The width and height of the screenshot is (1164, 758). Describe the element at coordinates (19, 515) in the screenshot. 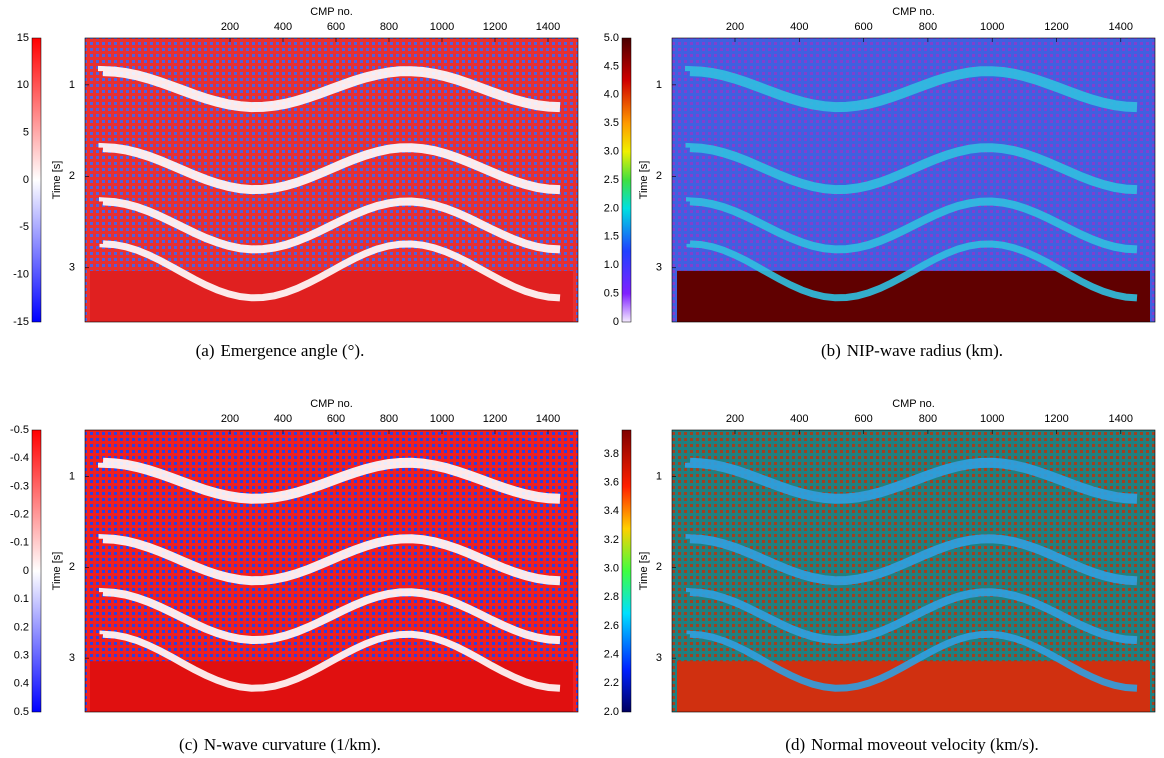

I see `colorbar-tick-label: -0.2` at that location.